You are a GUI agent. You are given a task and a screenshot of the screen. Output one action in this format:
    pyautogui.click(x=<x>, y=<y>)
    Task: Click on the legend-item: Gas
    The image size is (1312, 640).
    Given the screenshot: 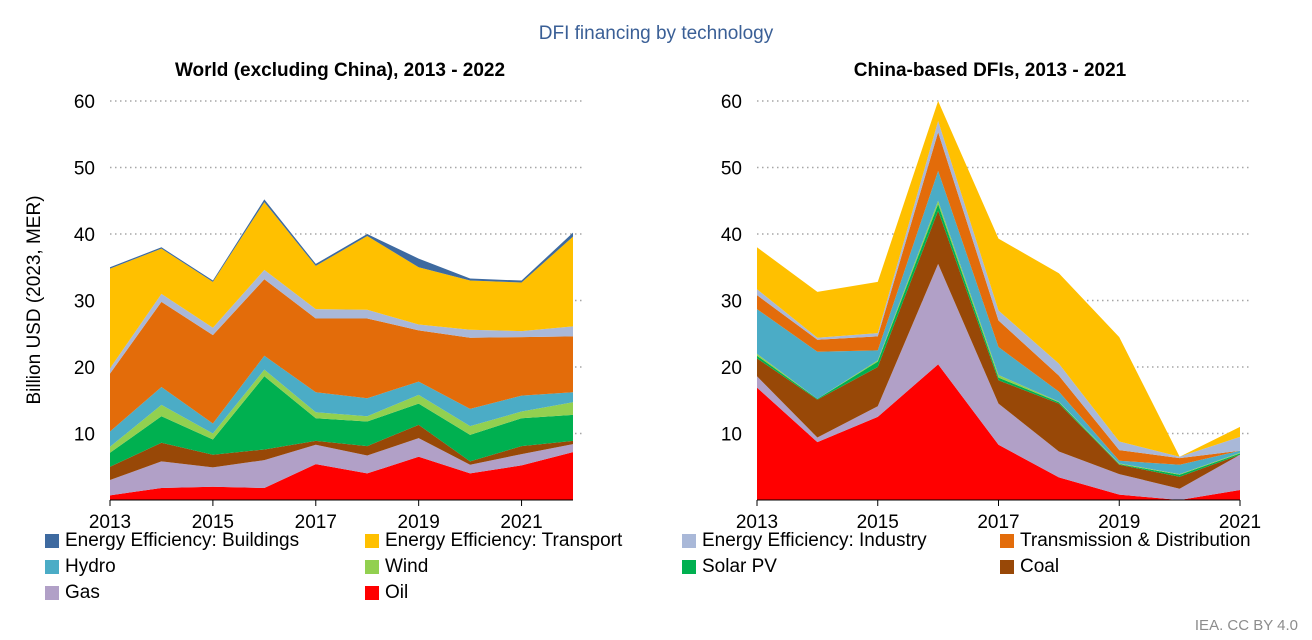 What is the action you would take?
    pyautogui.click(x=72, y=593)
    